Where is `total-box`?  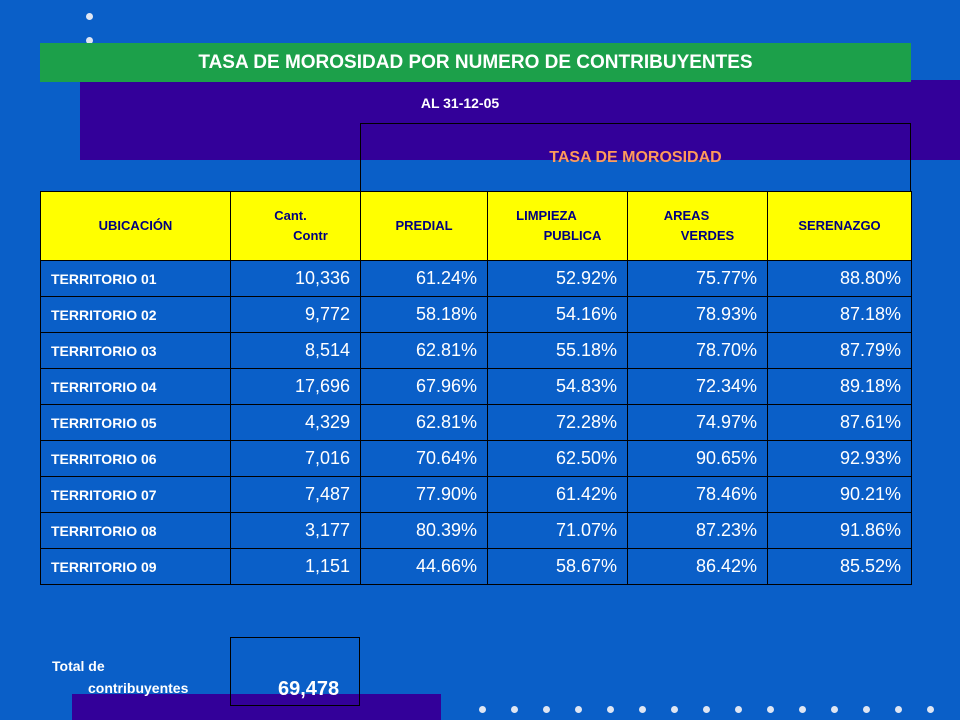
total-box is located at coordinates (295, 671).